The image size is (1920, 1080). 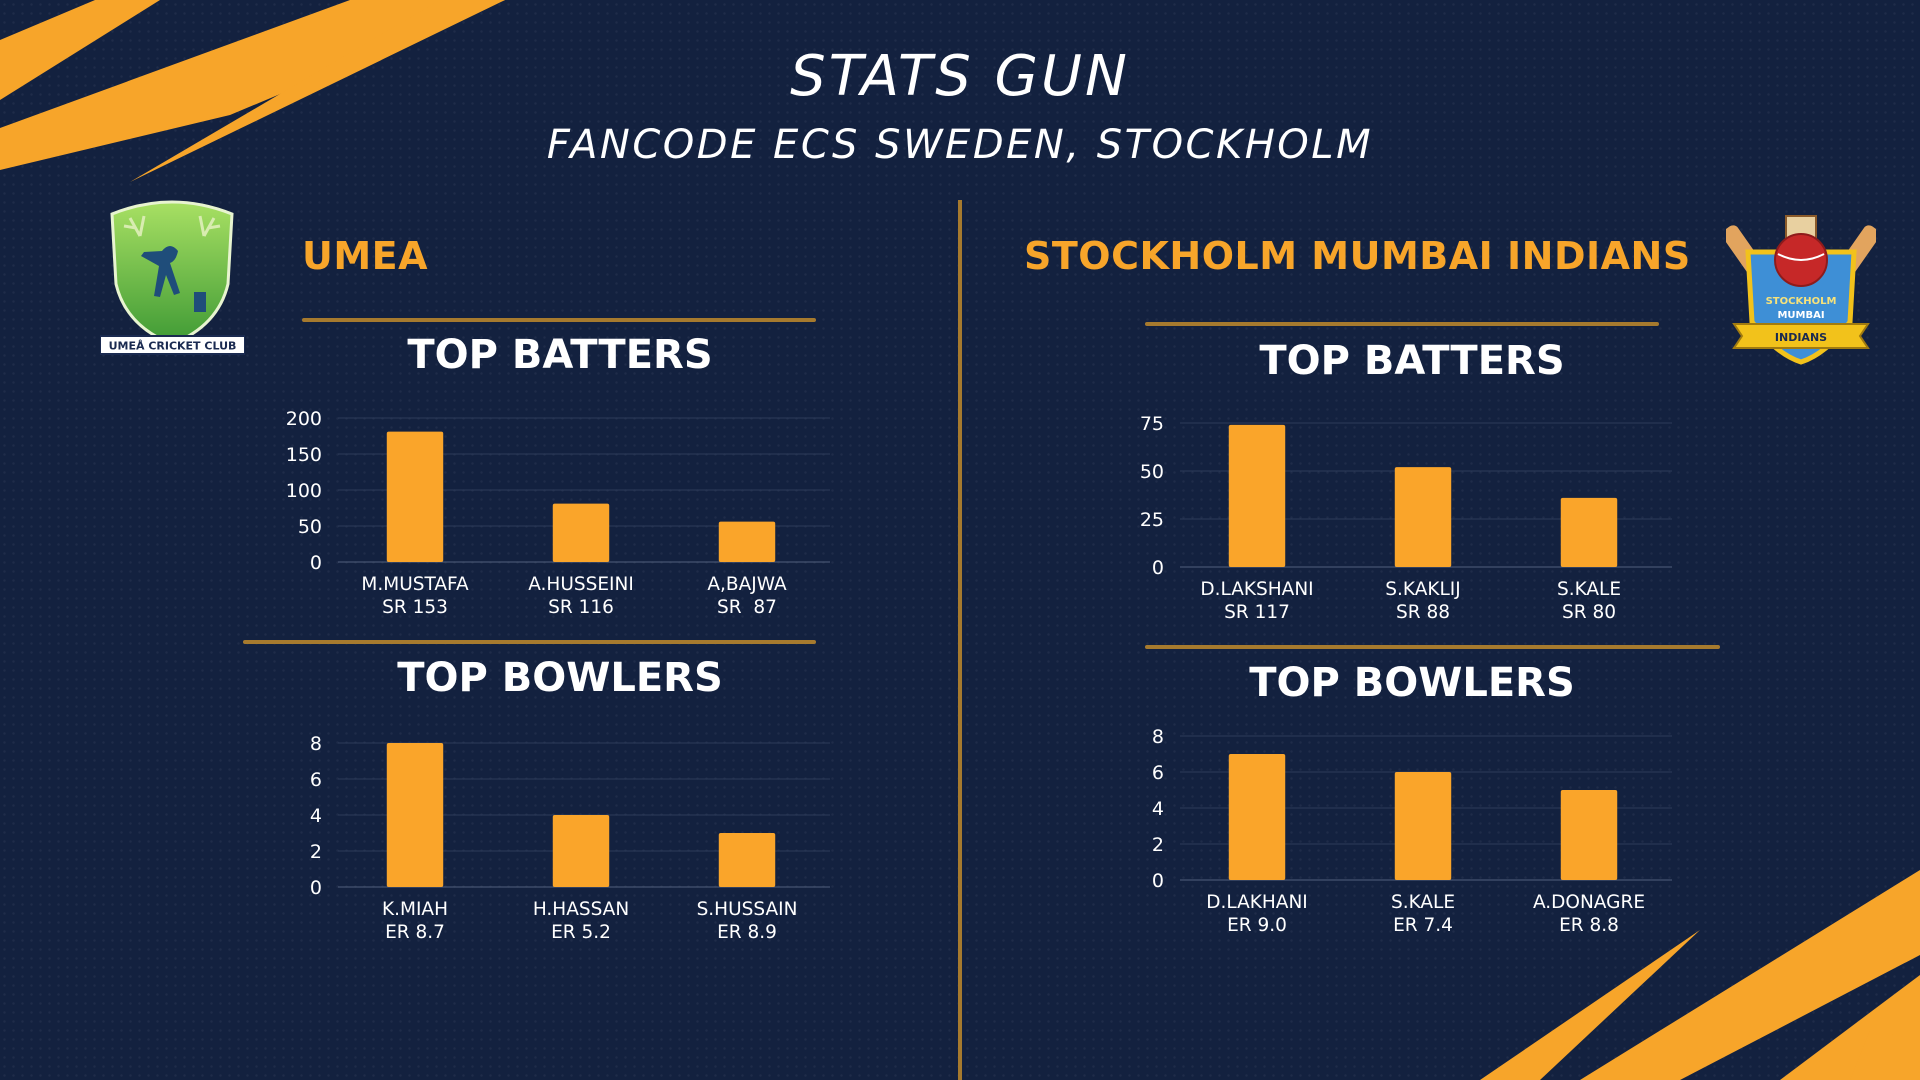 I want to click on smi-divider-top, so click(x=1402, y=324).